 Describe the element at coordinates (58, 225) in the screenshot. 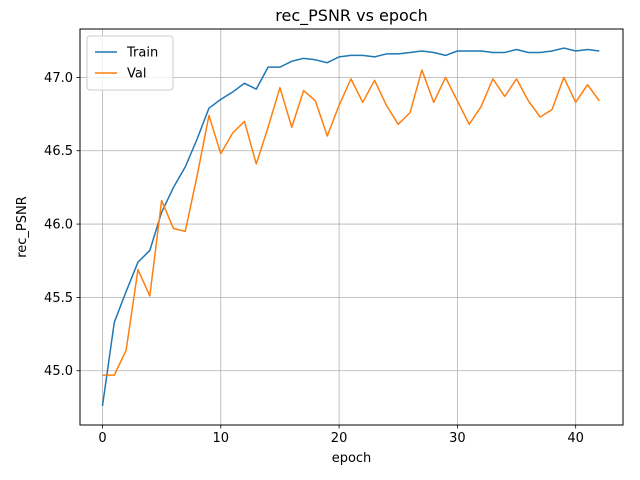

I see `y-tick-label: 46.0` at that location.